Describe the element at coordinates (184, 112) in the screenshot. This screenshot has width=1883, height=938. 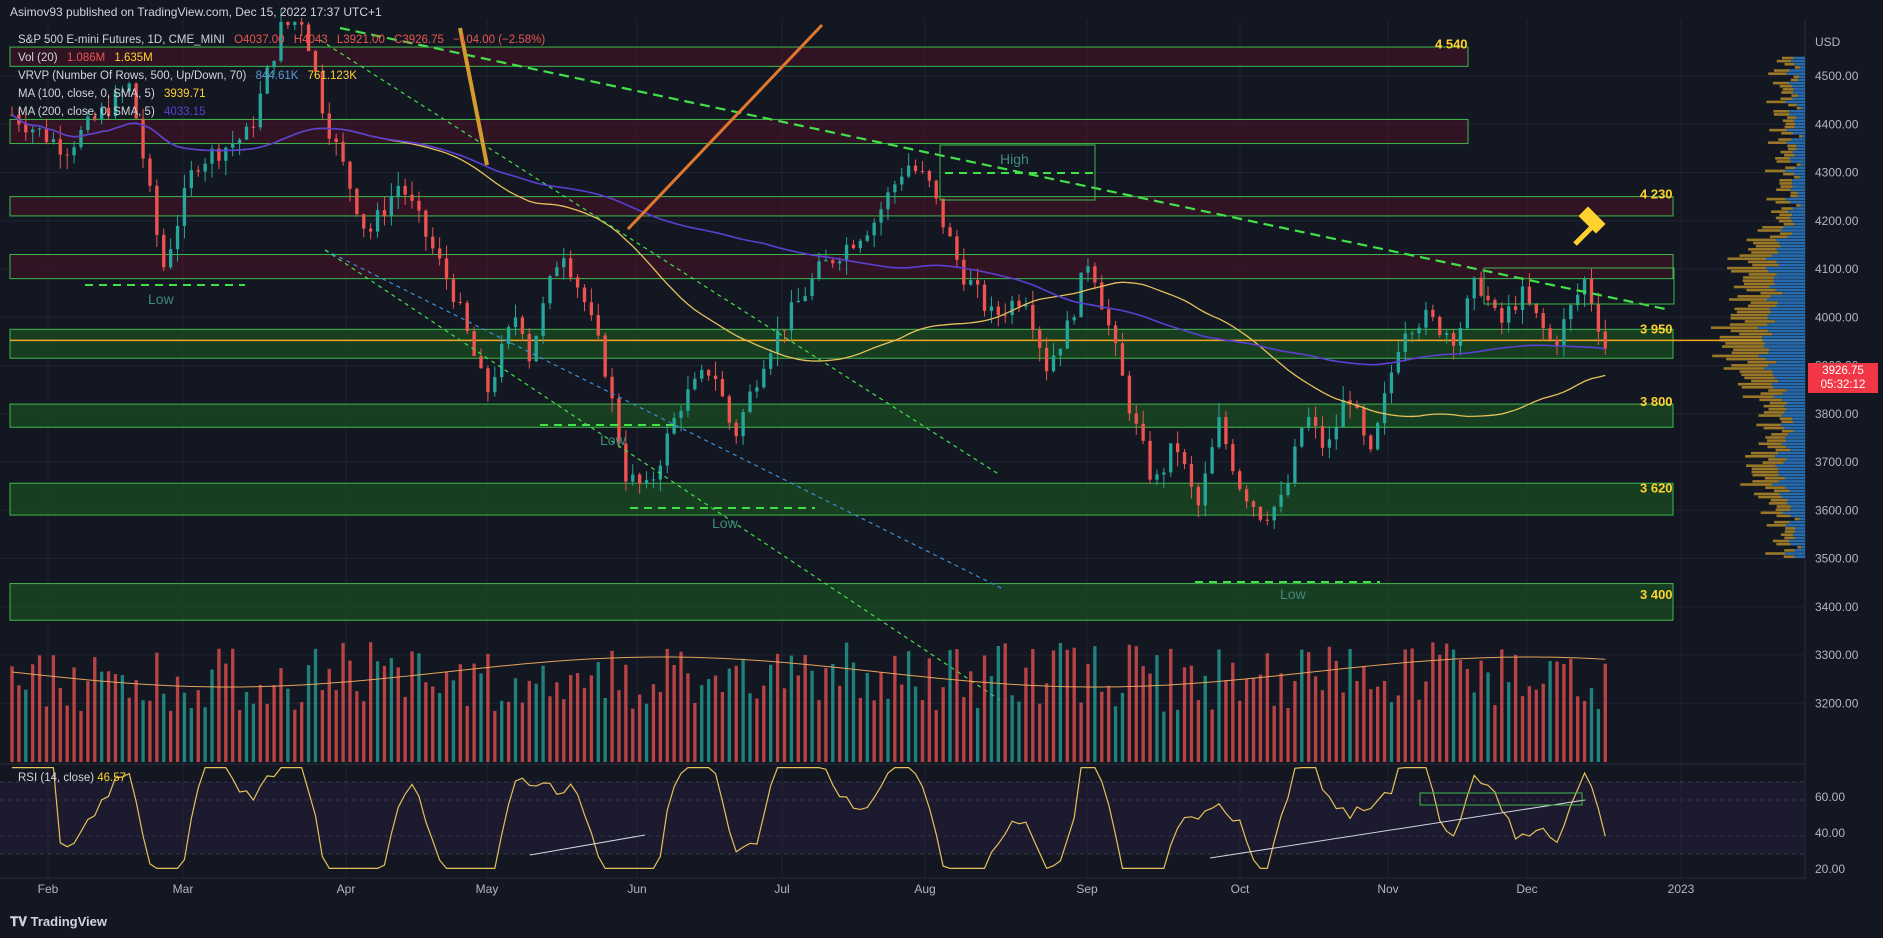
I see `legend-ma200-value: 4033.15` at that location.